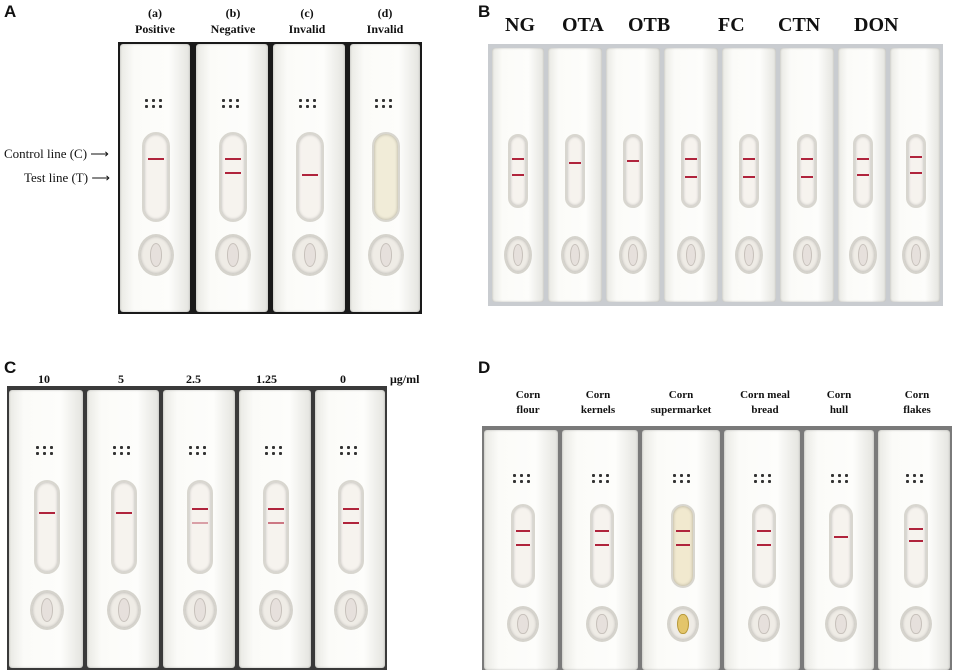  What do you see at coordinates (598, 403) in the screenshot?
I see `panel-d-label-2: Corn kernels` at bounding box center [598, 403].